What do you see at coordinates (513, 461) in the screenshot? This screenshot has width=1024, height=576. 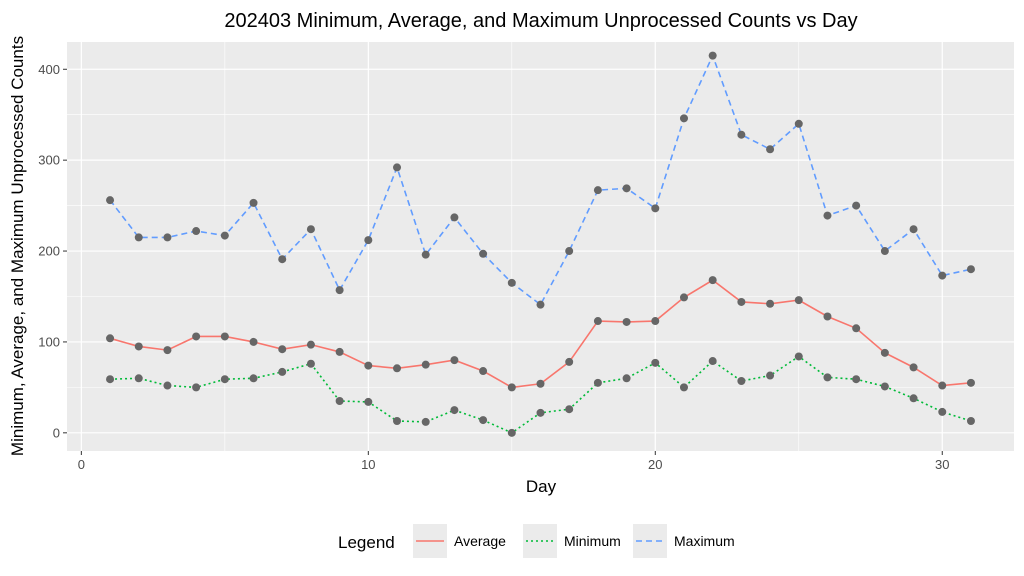 I see `x-axis-ticks: 0 10 20 30` at bounding box center [513, 461].